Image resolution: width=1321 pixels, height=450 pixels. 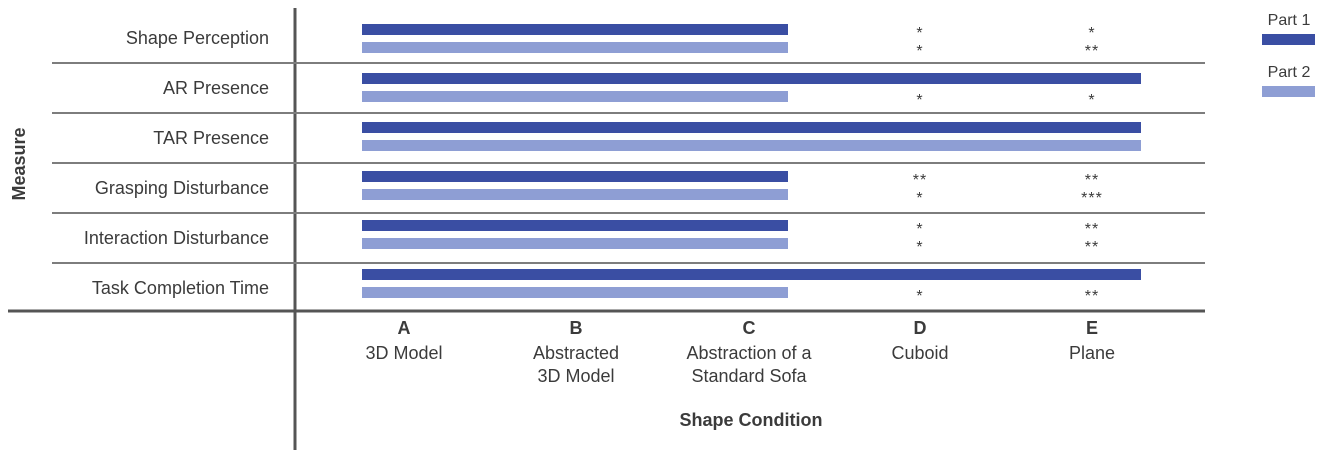 I want to click on measure-label: Shape Perception, so click(x=197, y=38).